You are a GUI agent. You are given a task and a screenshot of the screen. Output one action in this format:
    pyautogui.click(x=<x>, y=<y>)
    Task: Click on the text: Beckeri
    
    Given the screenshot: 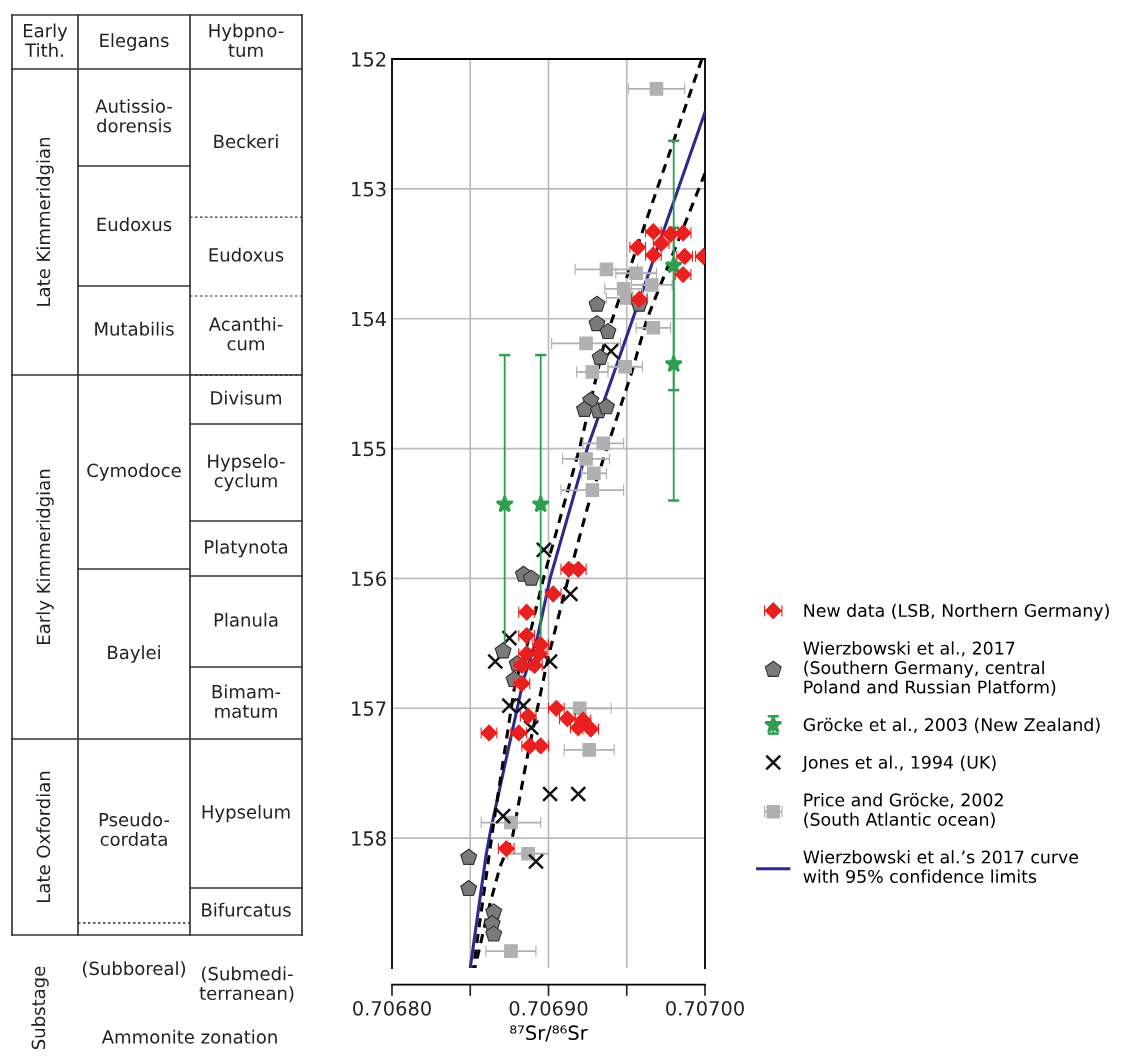 What is the action you would take?
    pyautogui.click(x=246, y=141)
    